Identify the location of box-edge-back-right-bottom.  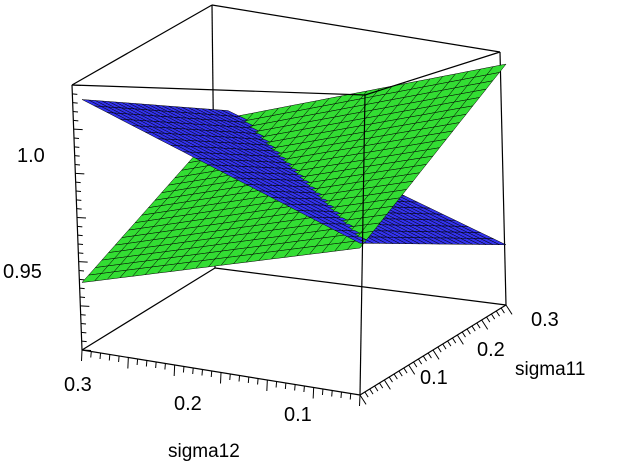
(360, 286).